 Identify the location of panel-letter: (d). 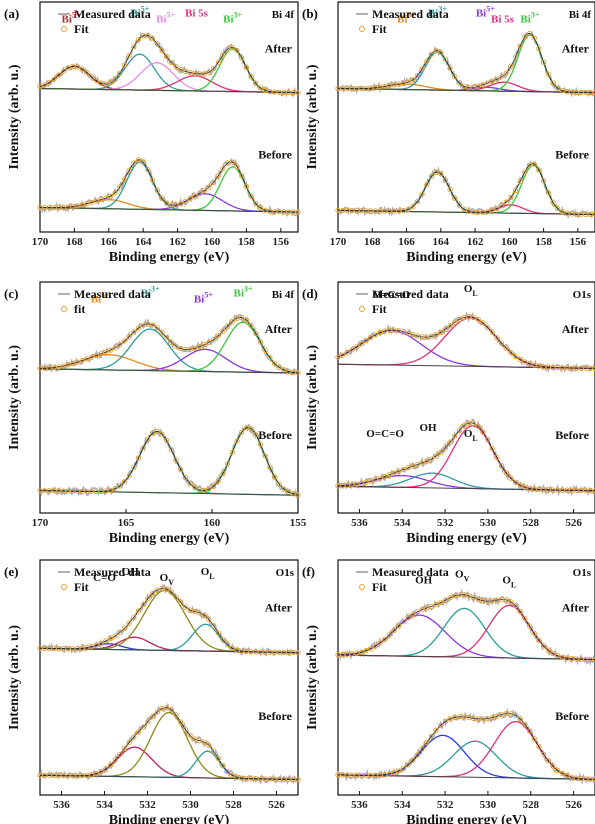
(310, 293).